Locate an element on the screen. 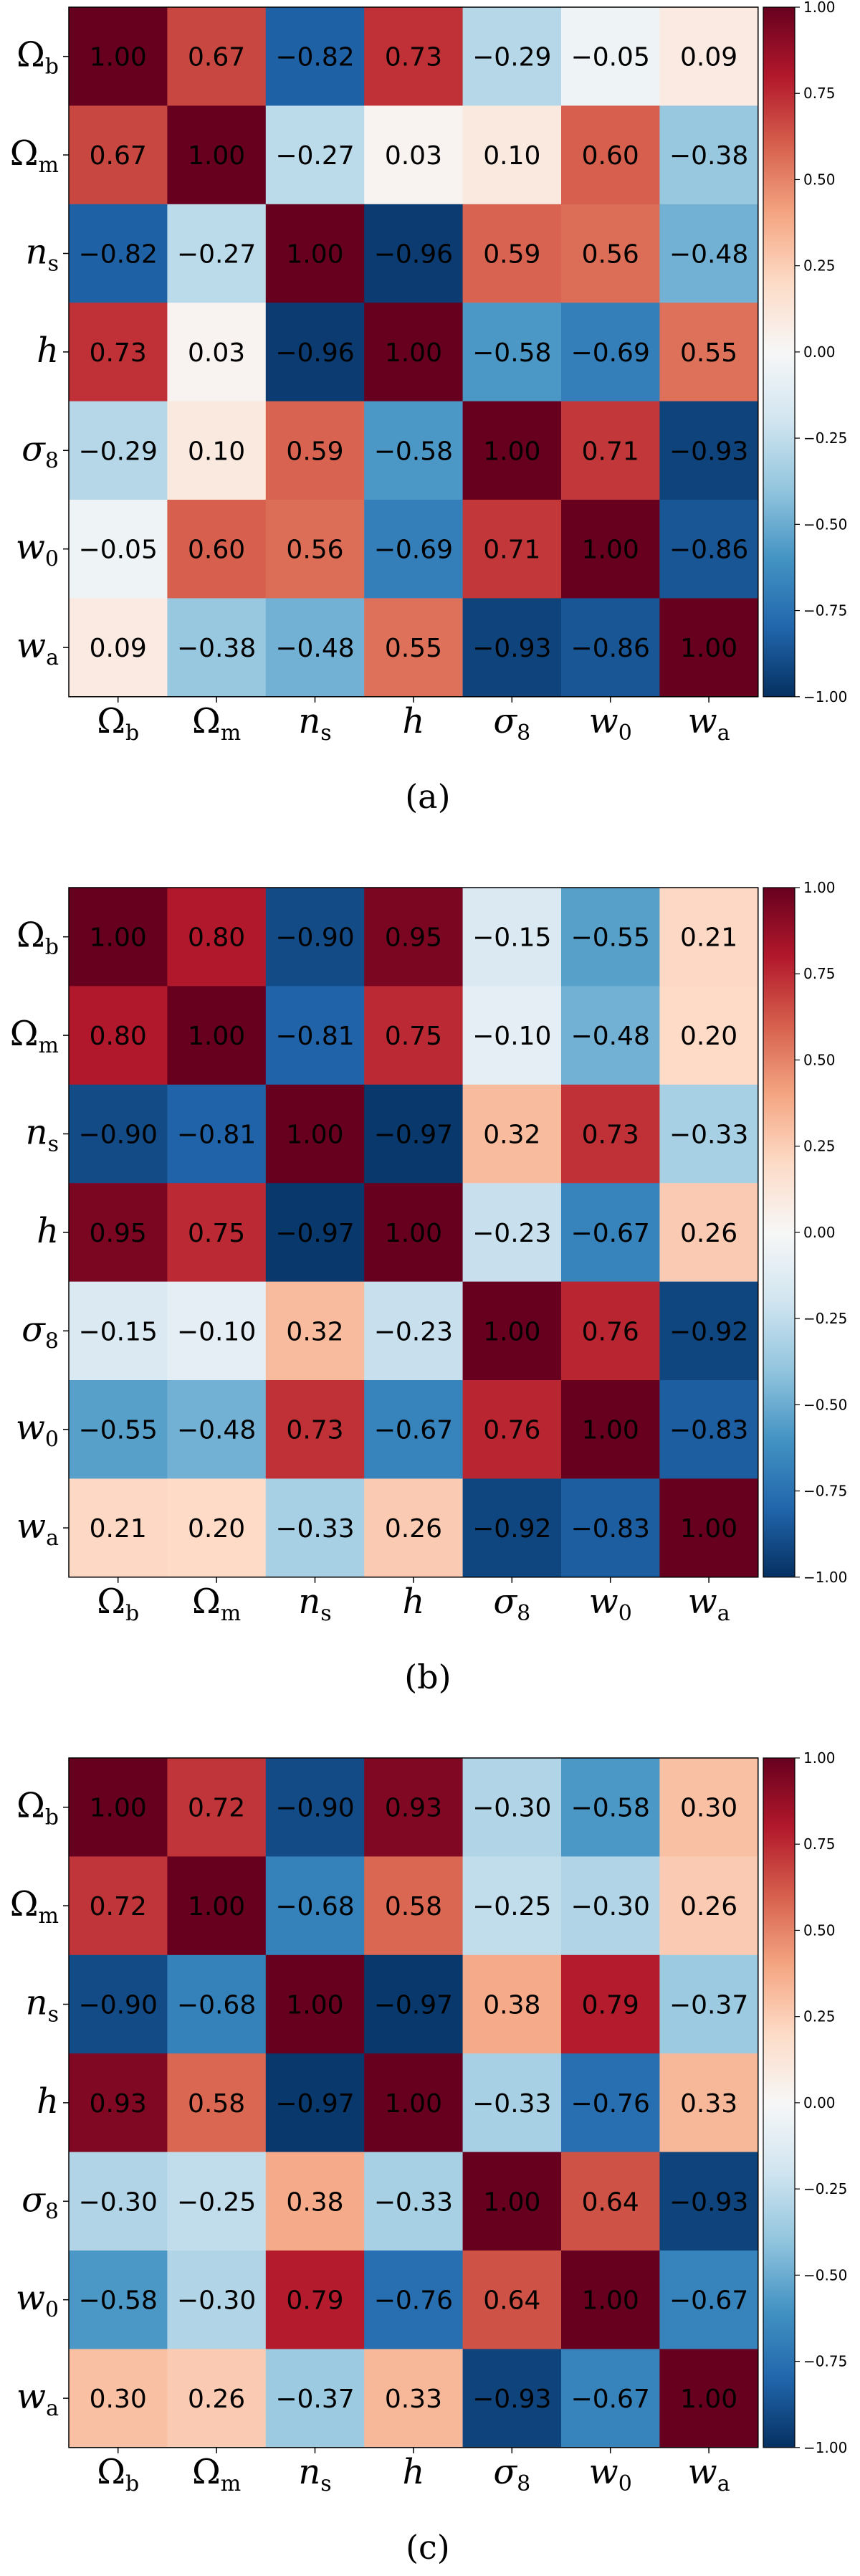  panel-caption: (b) is located at coordinates (427, 1677).